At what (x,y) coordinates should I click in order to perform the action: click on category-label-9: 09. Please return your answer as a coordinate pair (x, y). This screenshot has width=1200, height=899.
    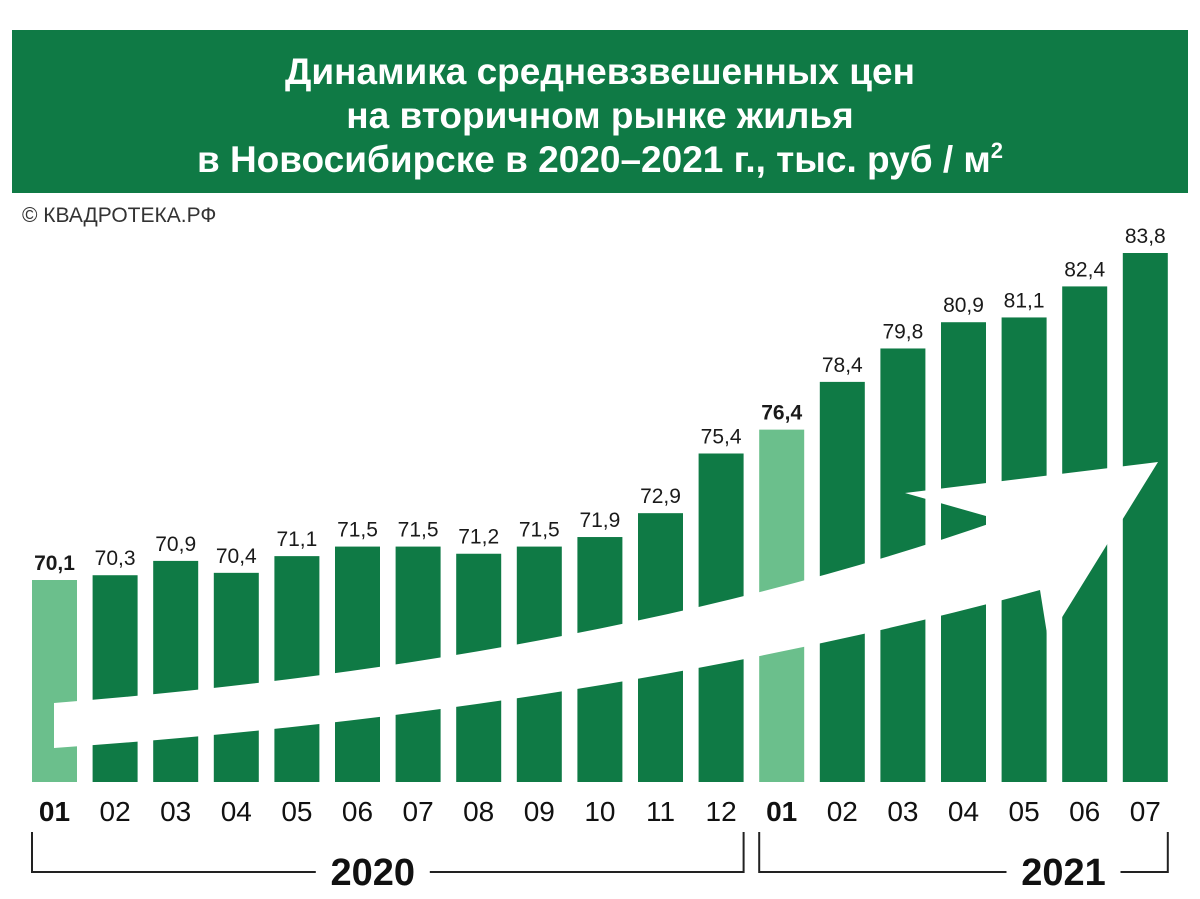
    Looking at the image, I should click on (539, 811).